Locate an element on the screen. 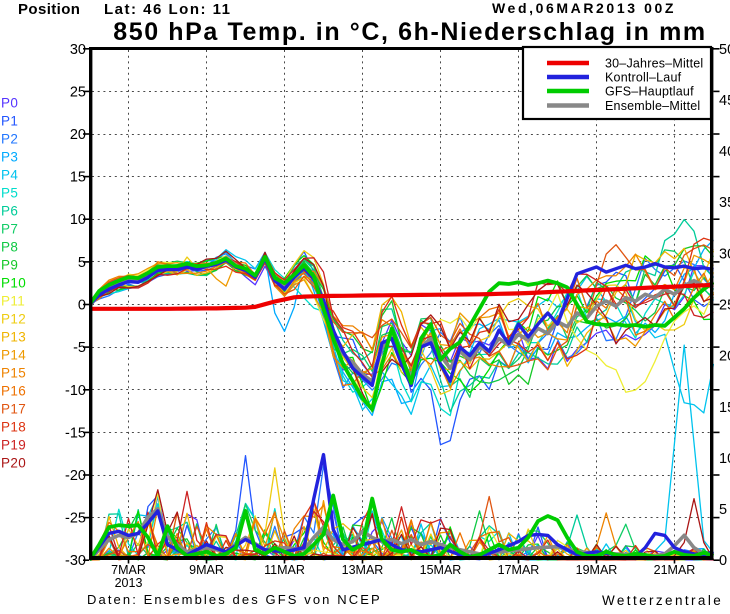 The image size is (730, 614). svg-text: P15 is located at coordinates (13, 373).